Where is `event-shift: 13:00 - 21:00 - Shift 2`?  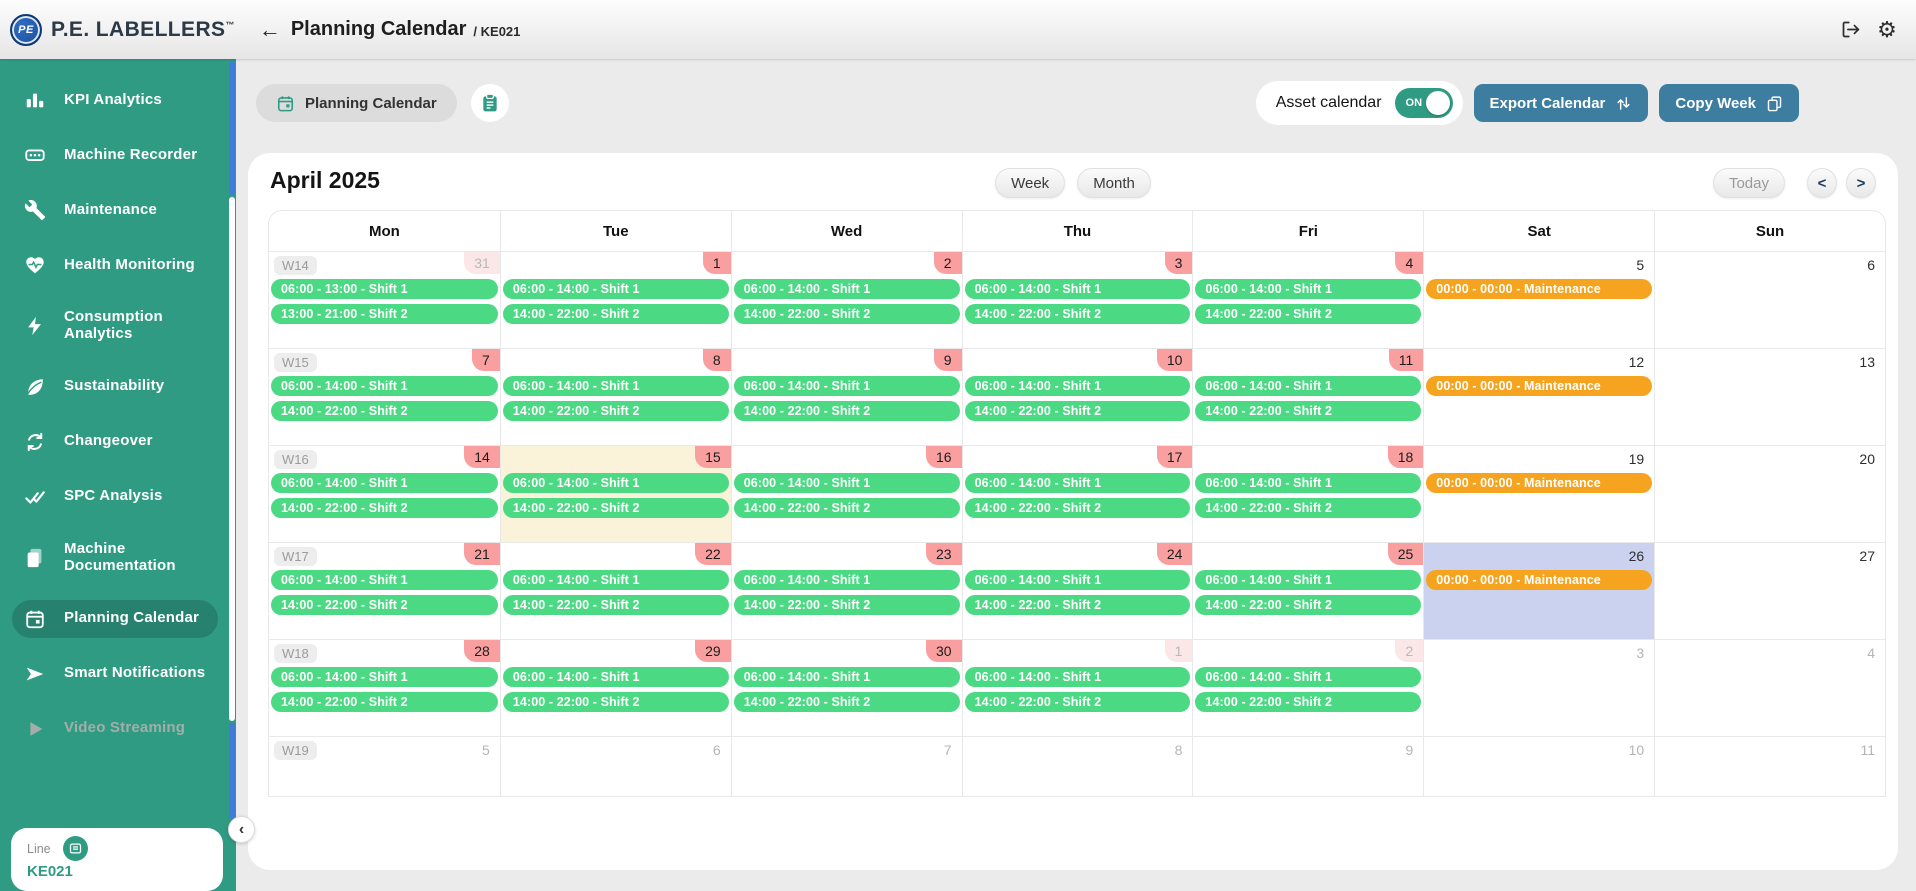
event-shift: 13:00 - 21:00 - Shift 2 is located at coordinates (384, 314).